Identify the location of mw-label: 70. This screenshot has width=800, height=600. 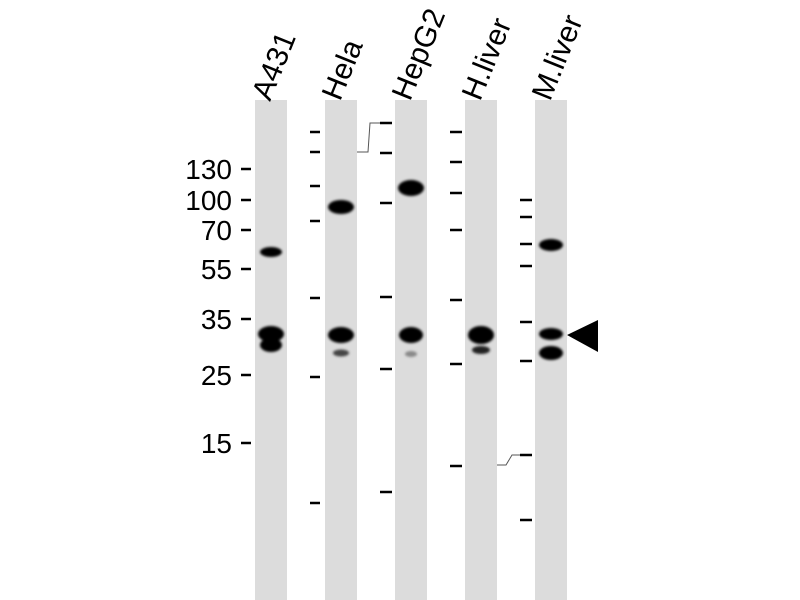
(216, 230).